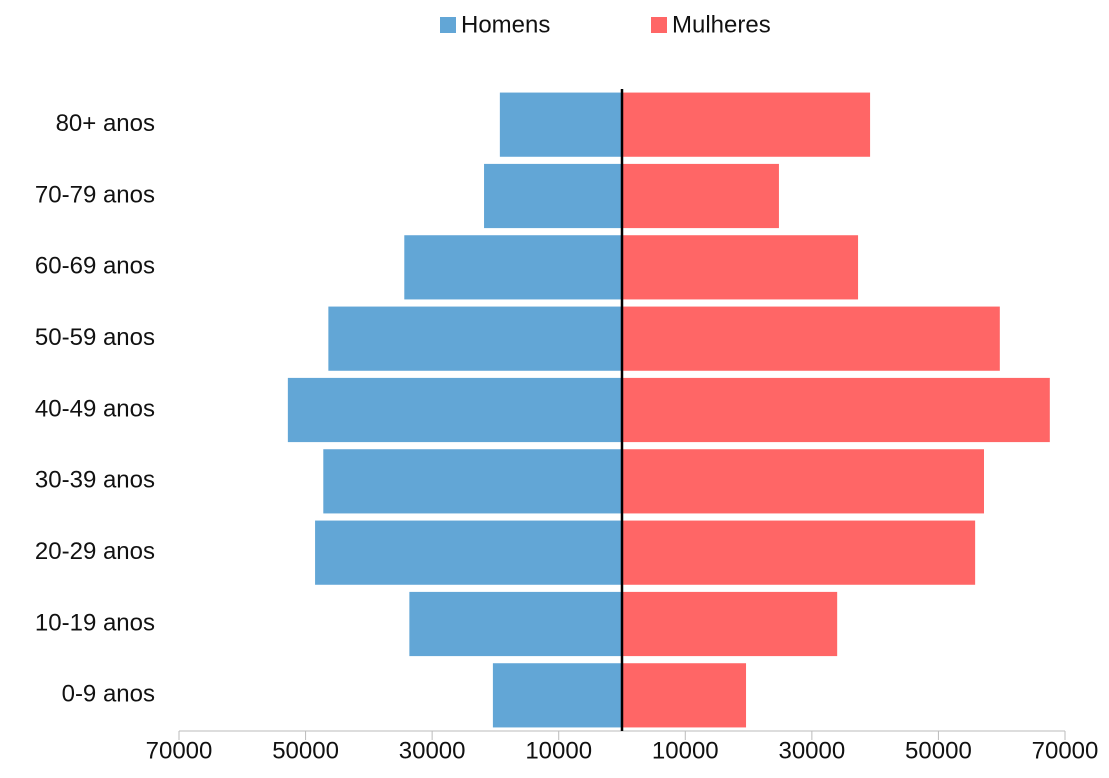 The width and height of the screenshot is (1109, 778). What do you see at coordinates (505, 24) in the screenshot?
I see `legend-label: Homens` at bounding box center [505, 24].